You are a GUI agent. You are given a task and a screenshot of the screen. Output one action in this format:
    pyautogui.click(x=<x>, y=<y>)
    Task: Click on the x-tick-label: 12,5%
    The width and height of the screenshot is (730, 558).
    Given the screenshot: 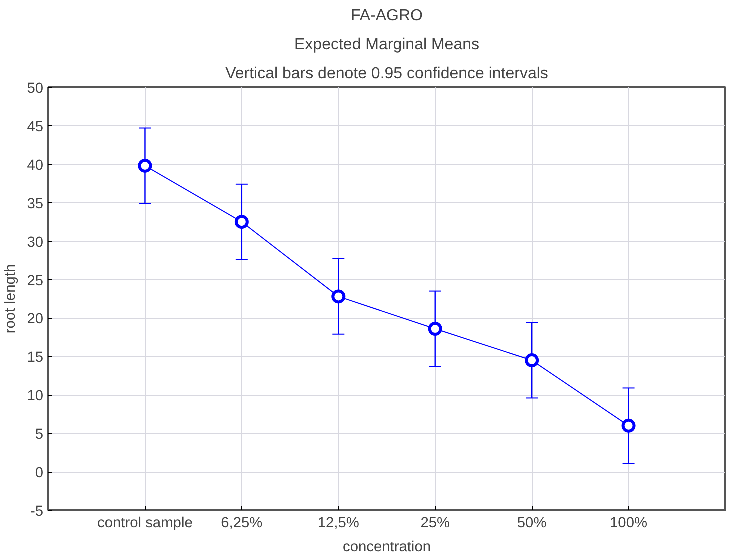 What is the action you would take?
    pyautogui.click(x=339, y=524)
    